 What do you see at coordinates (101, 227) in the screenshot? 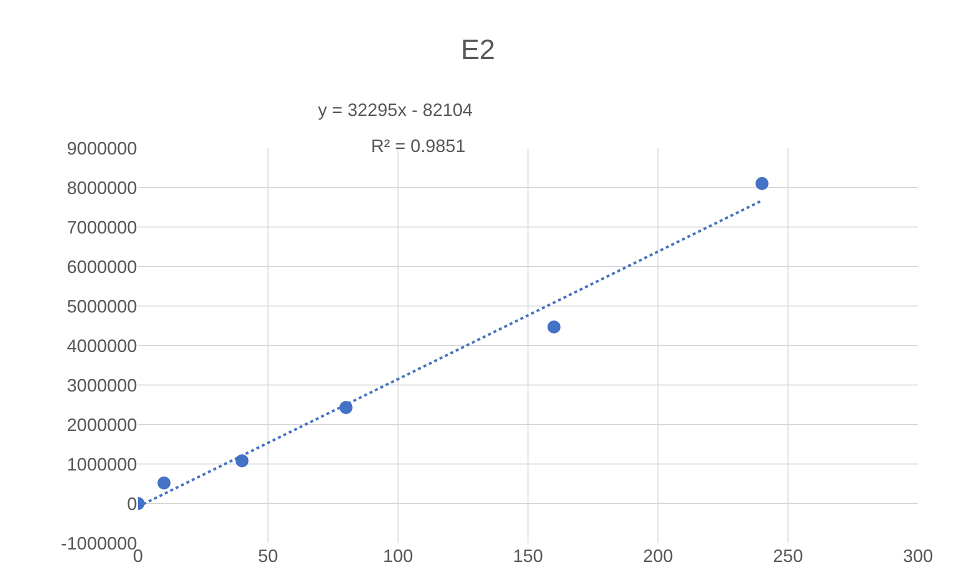
I see `y-tick-label: 7000000` at bounding box center [101, 227].